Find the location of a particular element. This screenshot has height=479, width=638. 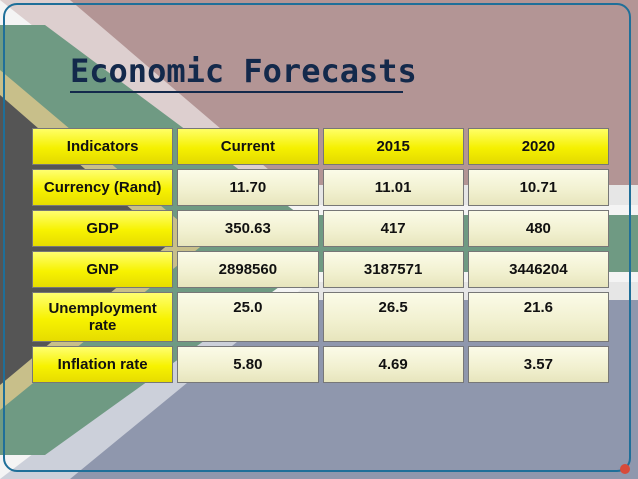

header-2015: 2015 is located at coordinates (393, 146).